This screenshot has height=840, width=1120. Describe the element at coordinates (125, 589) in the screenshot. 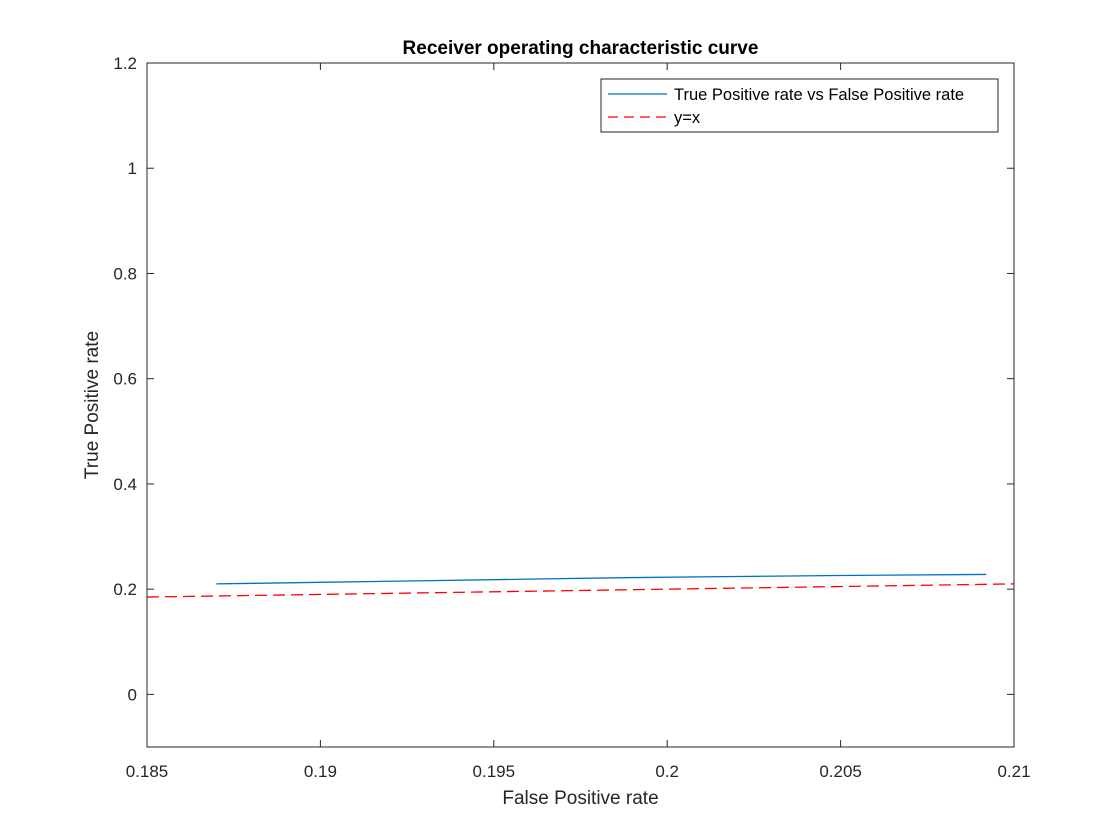

I see `y-tick-label: 0.2` at that location.